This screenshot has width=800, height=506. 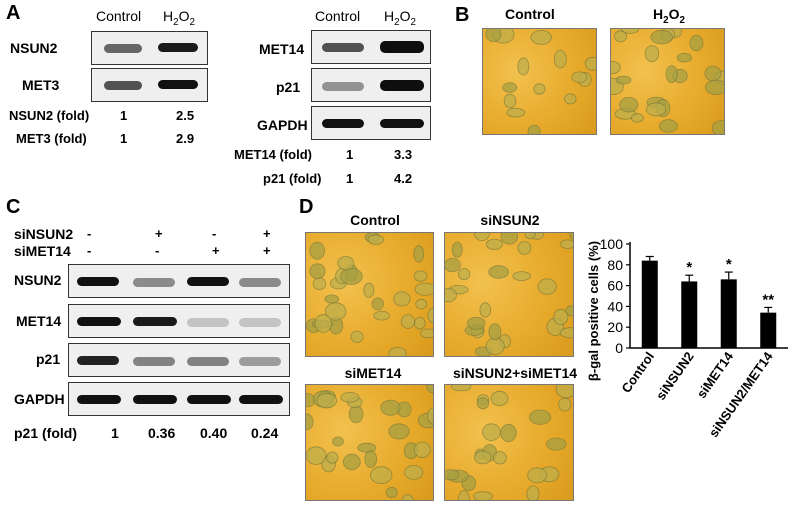 I want to click on y-tick-label: 0, so click(x=619, y=348).